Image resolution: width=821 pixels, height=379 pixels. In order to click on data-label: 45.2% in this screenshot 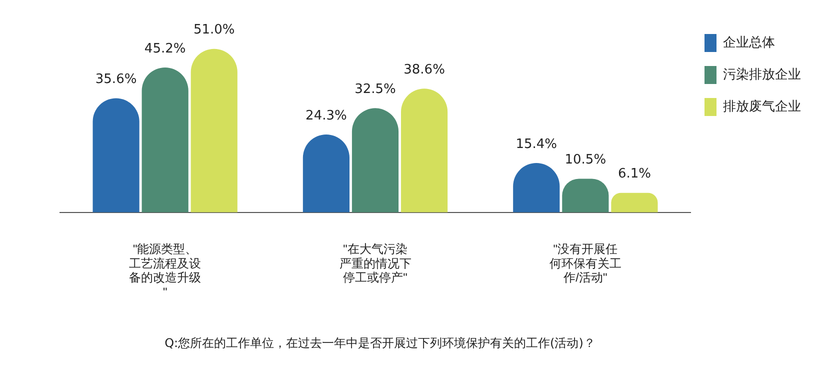, I will do `click(165, 48)`.